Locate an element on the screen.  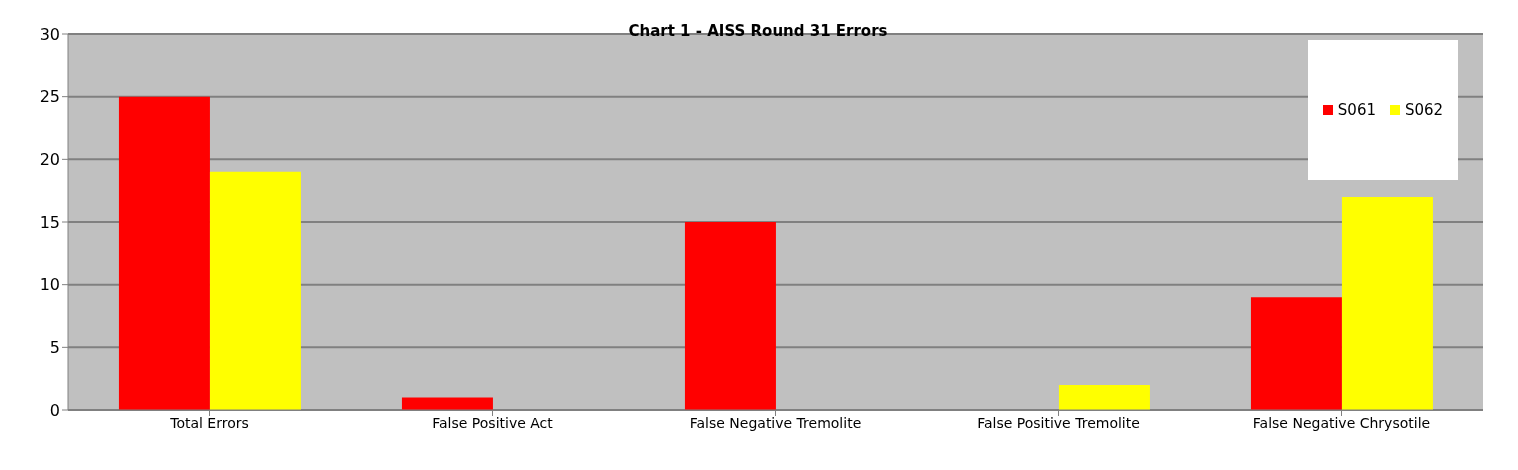
y-tick-label: 25 is located at coordinates (49, 97).